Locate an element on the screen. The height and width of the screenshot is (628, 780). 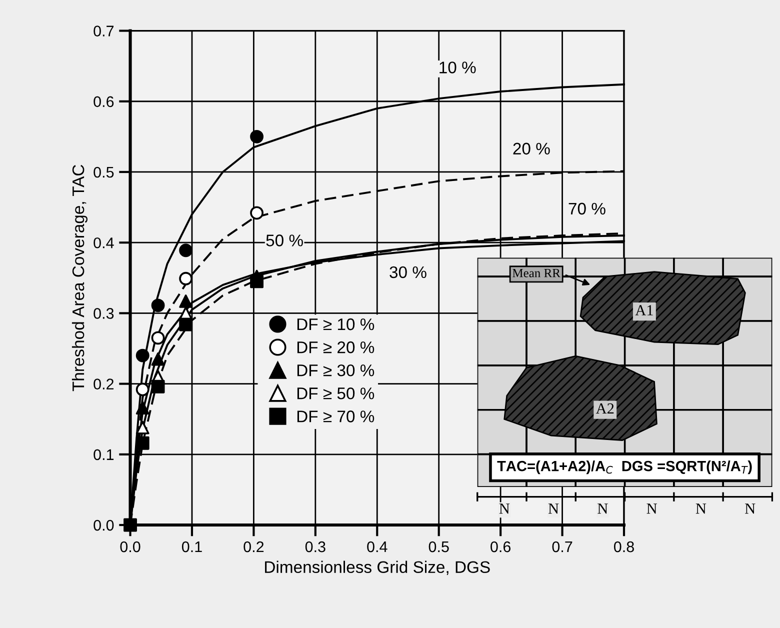
annotation: 10 % is located at coordinates (458, 68).